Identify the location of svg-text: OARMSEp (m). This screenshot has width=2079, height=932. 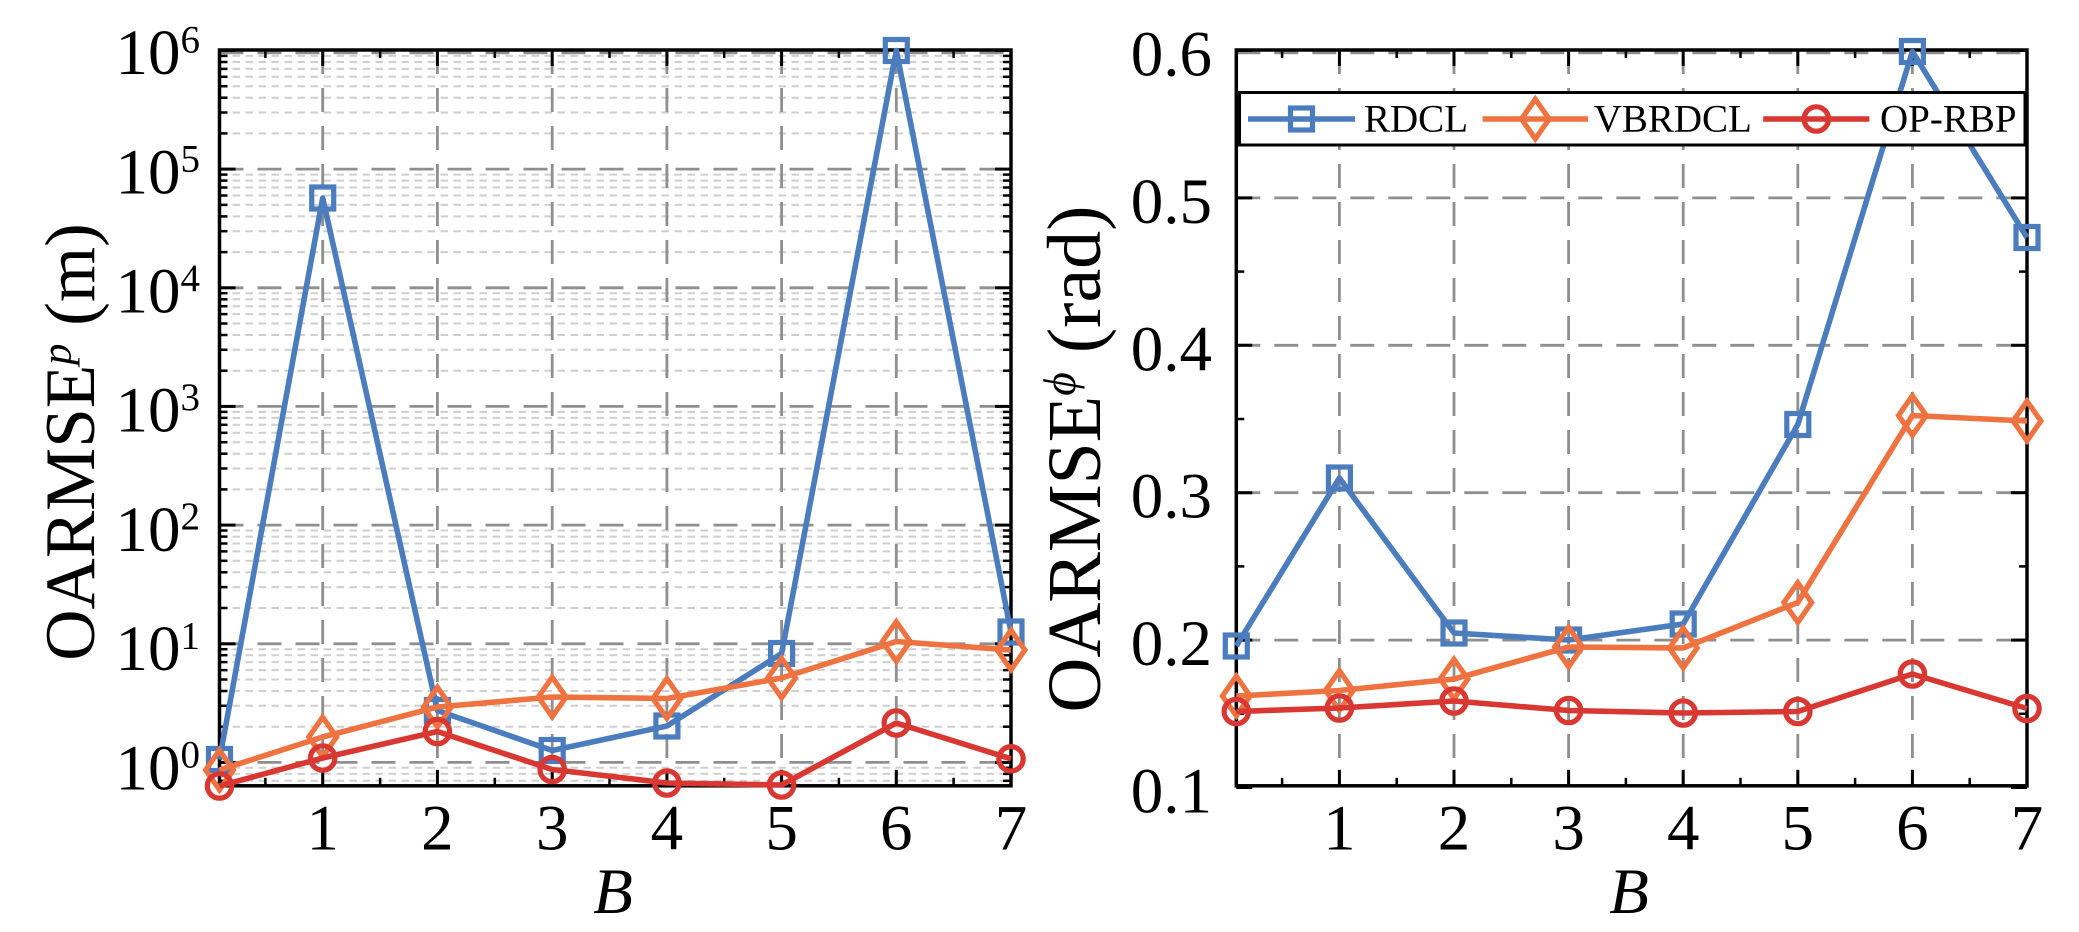
(71, 441).